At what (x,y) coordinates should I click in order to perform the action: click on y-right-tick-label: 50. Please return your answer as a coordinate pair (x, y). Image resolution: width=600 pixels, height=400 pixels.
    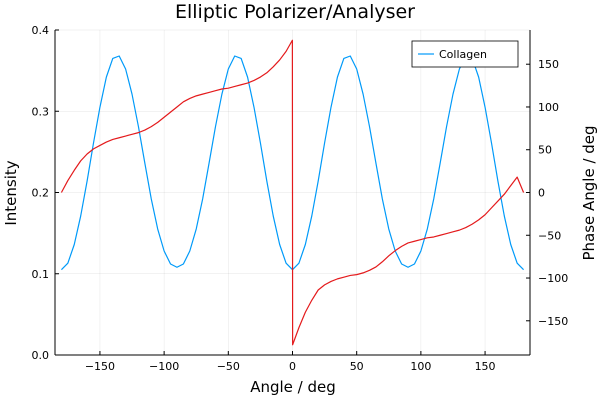
    Looking at the image, I should click on (545, 150).